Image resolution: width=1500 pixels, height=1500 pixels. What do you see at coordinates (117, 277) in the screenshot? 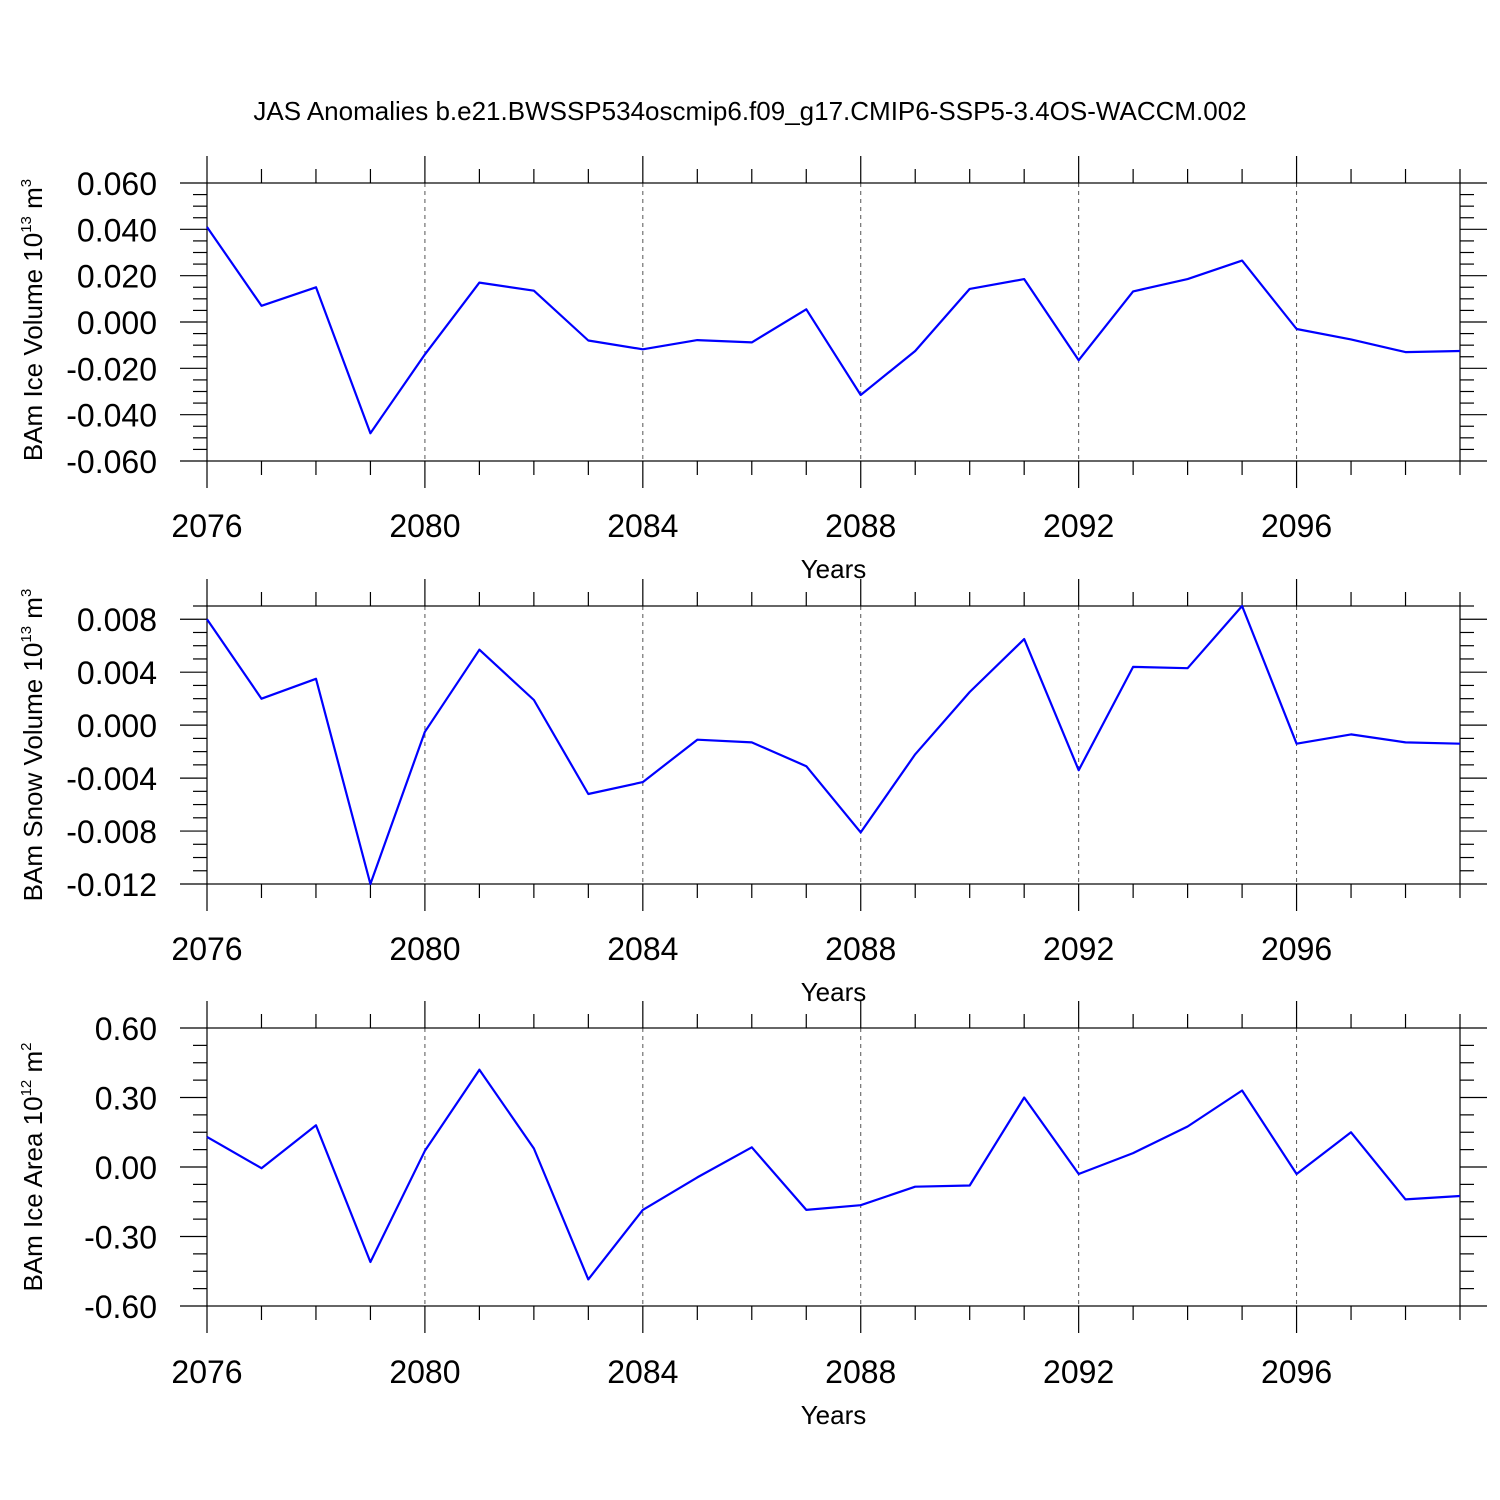
I see `y-tick-label: 0.020` at bounding box center [117, 277].